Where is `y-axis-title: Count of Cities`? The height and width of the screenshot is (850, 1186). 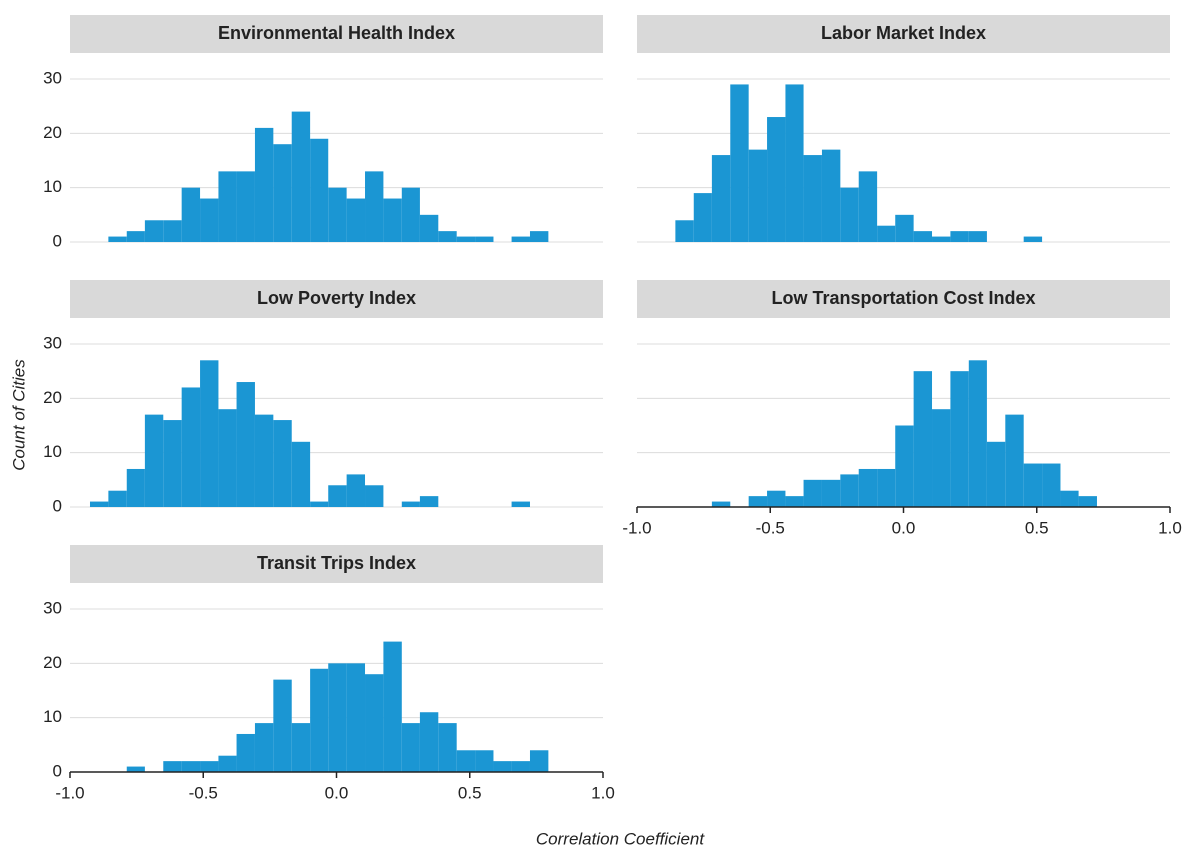 y-axis-title: Count of Cities is located at coordinates (18, 415).